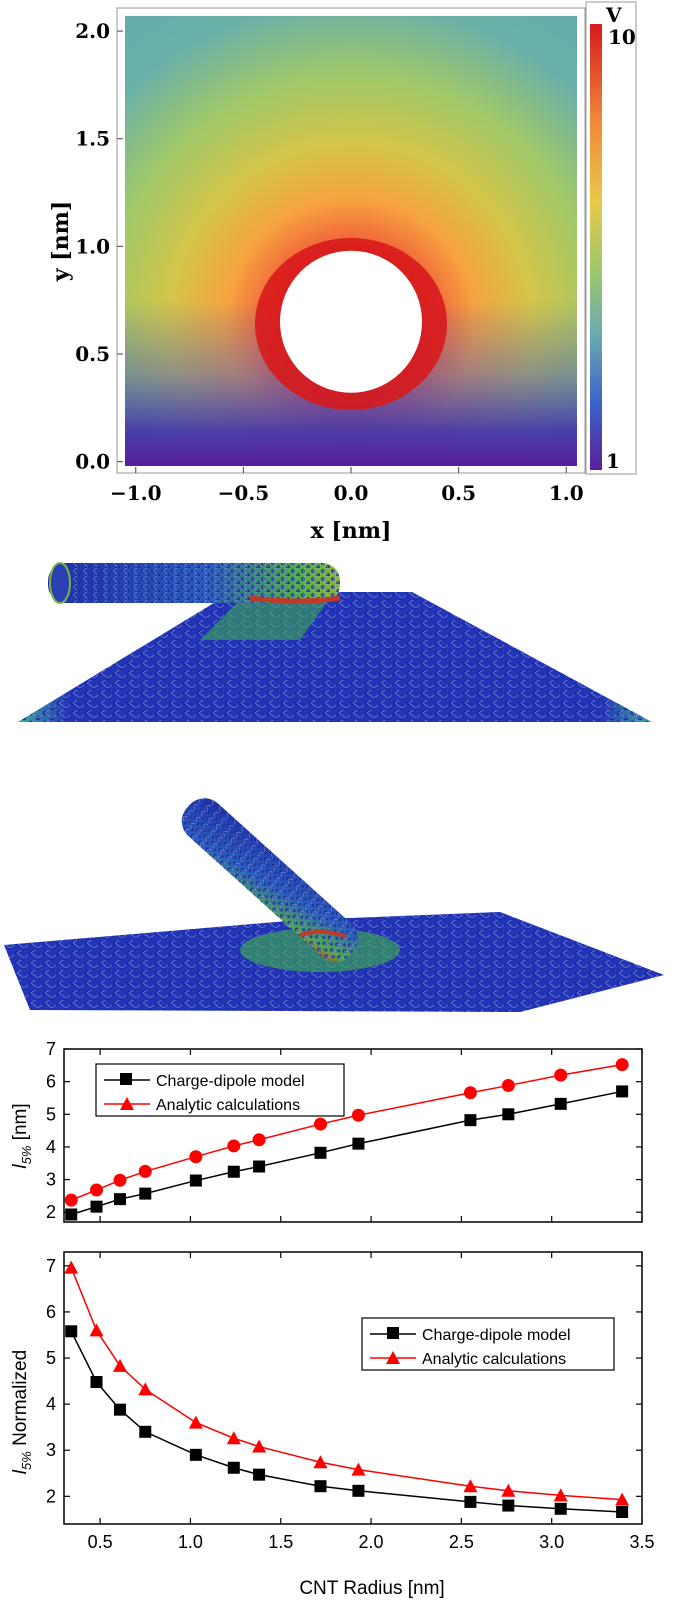  I want to click on chart1-y-tick-label: 6, so click(51, 1082).